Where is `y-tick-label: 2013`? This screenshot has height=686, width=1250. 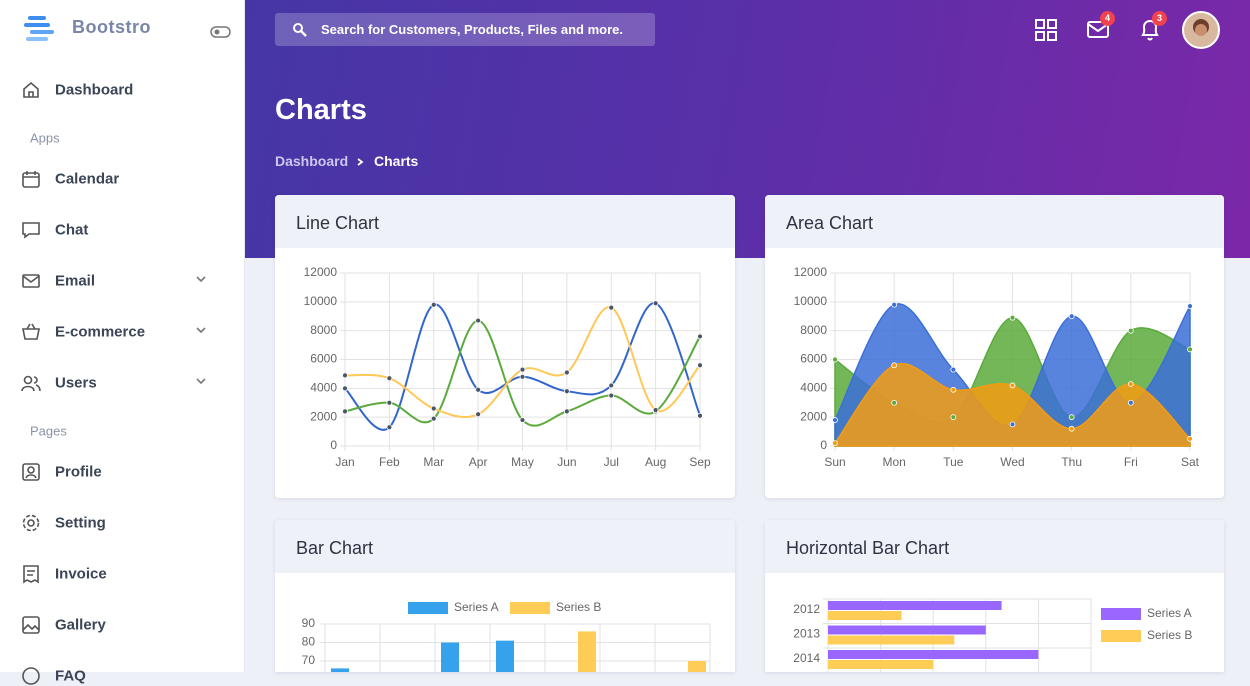
y-tick-label: 2013 is located at coordinates (806, 634).